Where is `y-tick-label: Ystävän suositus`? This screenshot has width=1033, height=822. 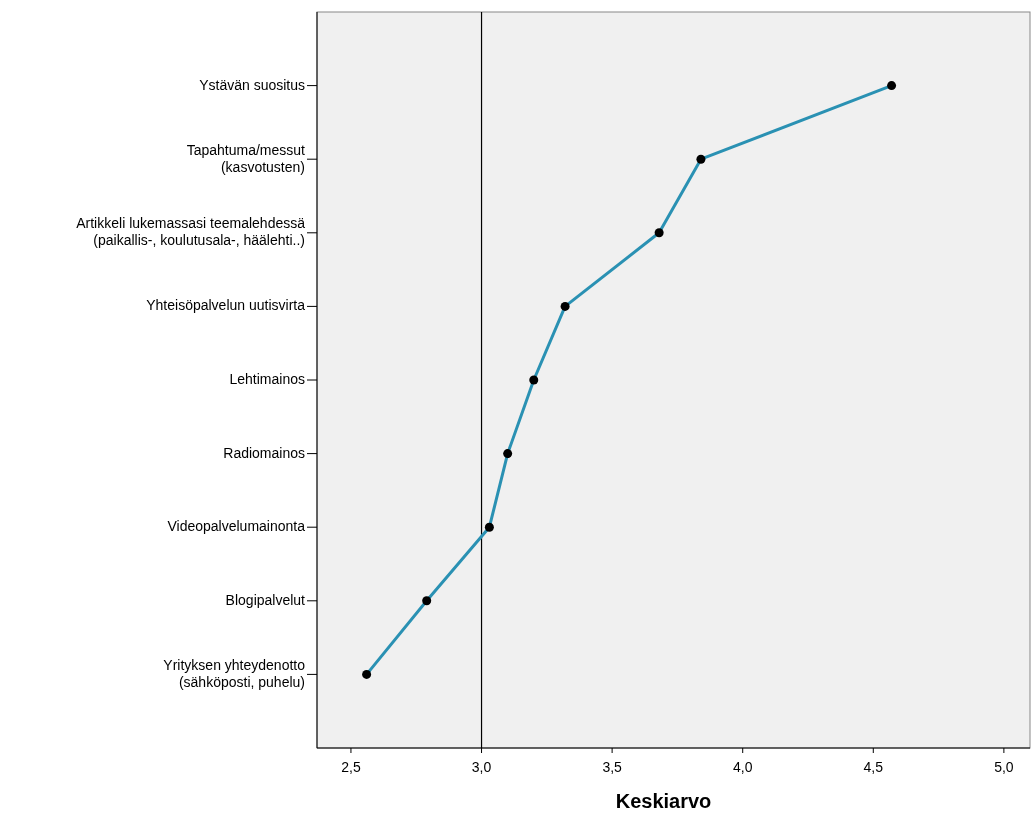
y-tick-label: Ystävän suositus is located at coordinates (252, 84).